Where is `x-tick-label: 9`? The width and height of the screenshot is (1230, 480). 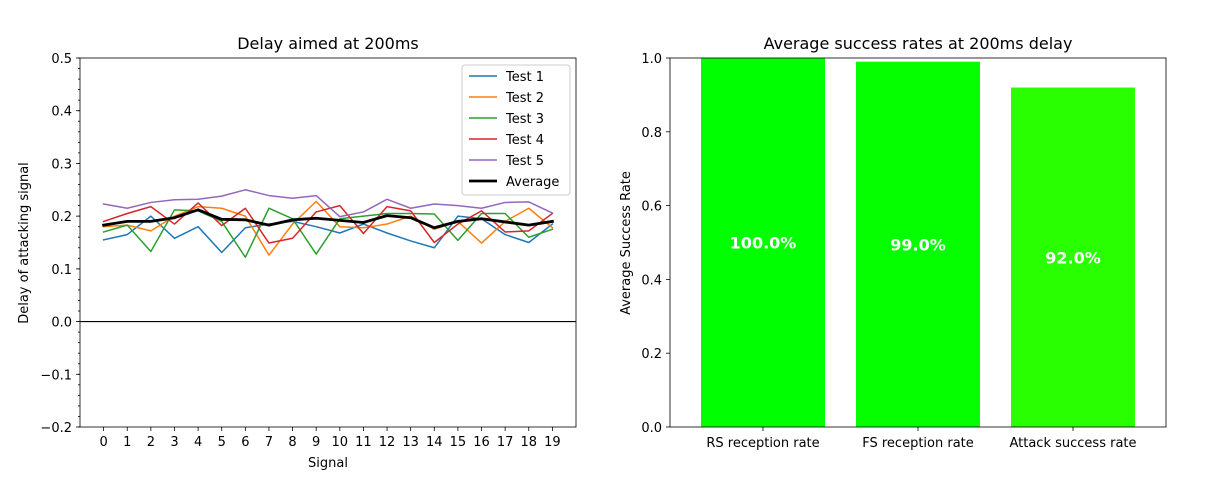 x-tick-label: 9 is located at coordinates (316, 442).